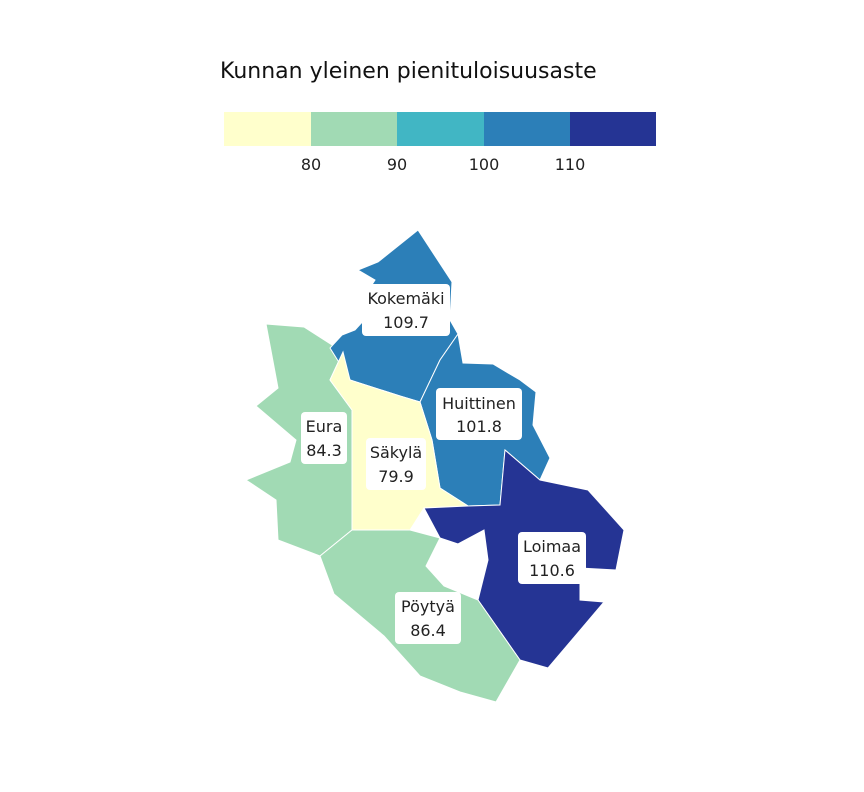  Describe the element at coordinates (552, 546) in the screenshot. I see `label-name-loimaa: Loimaa` at that location.